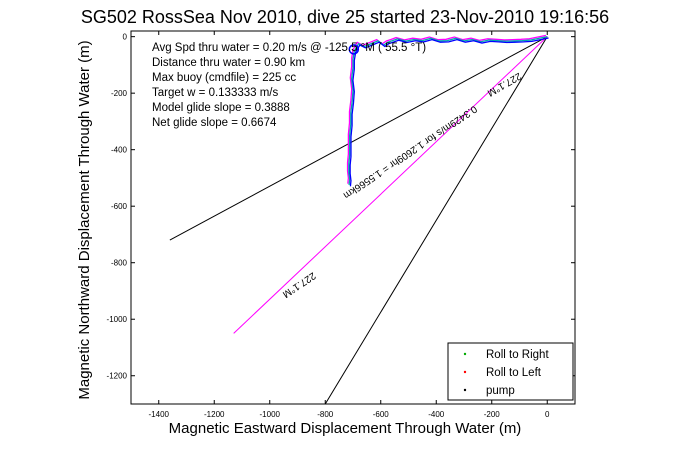  What do you see at coordinates (354, 49) in the screenshot?
I see `start-marker` at bounding box center [354, 49].